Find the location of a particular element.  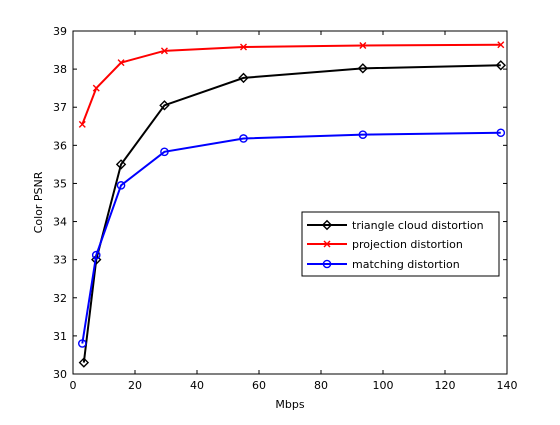

legend-entry: matching distortion is located at coordinates (383, 264).